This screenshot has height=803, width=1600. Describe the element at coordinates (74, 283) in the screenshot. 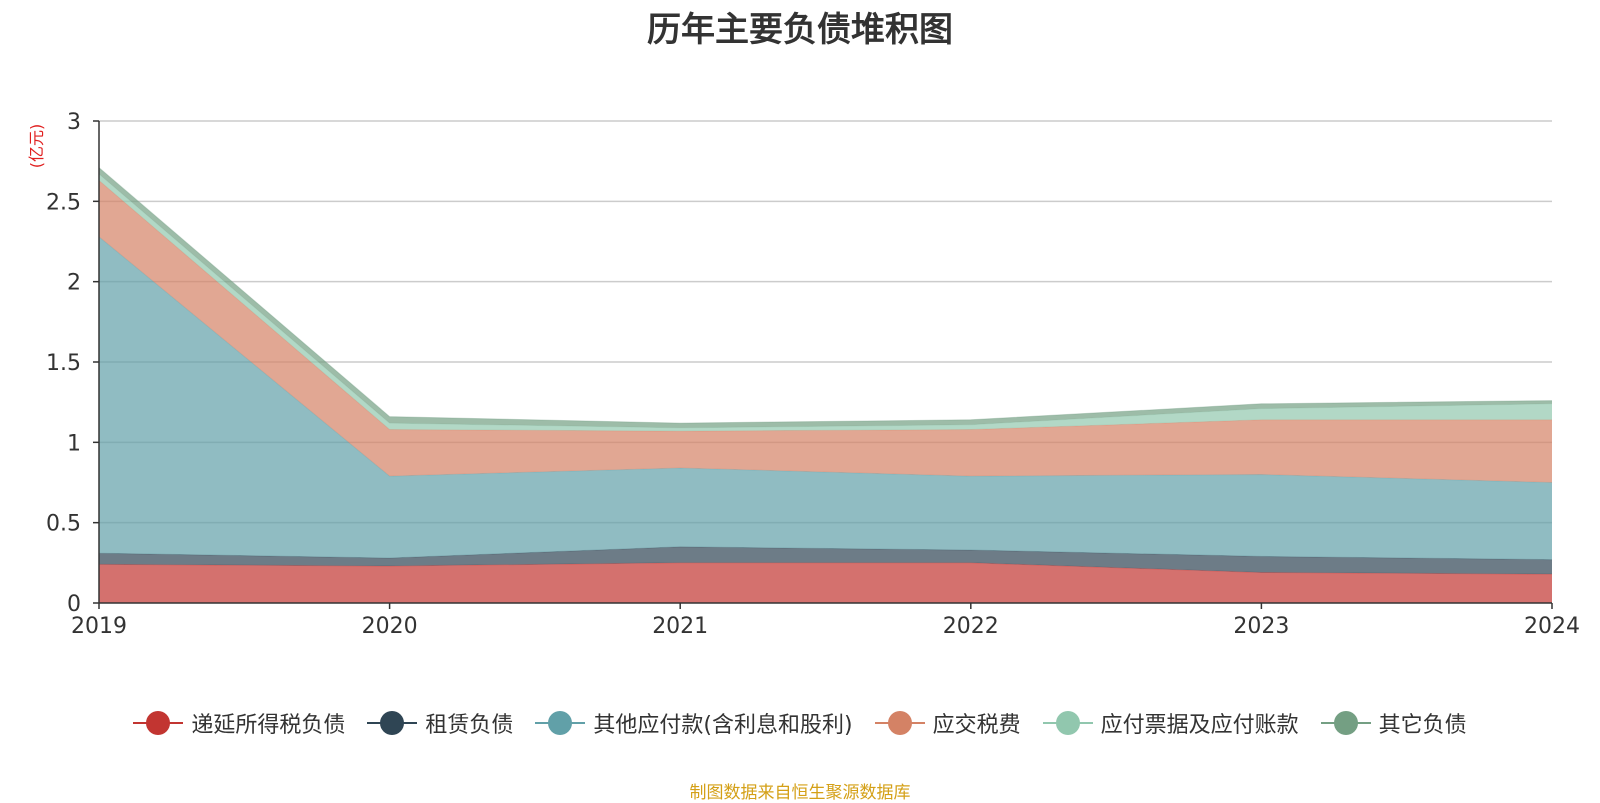

I see `y-tick-label: 2` at that location.